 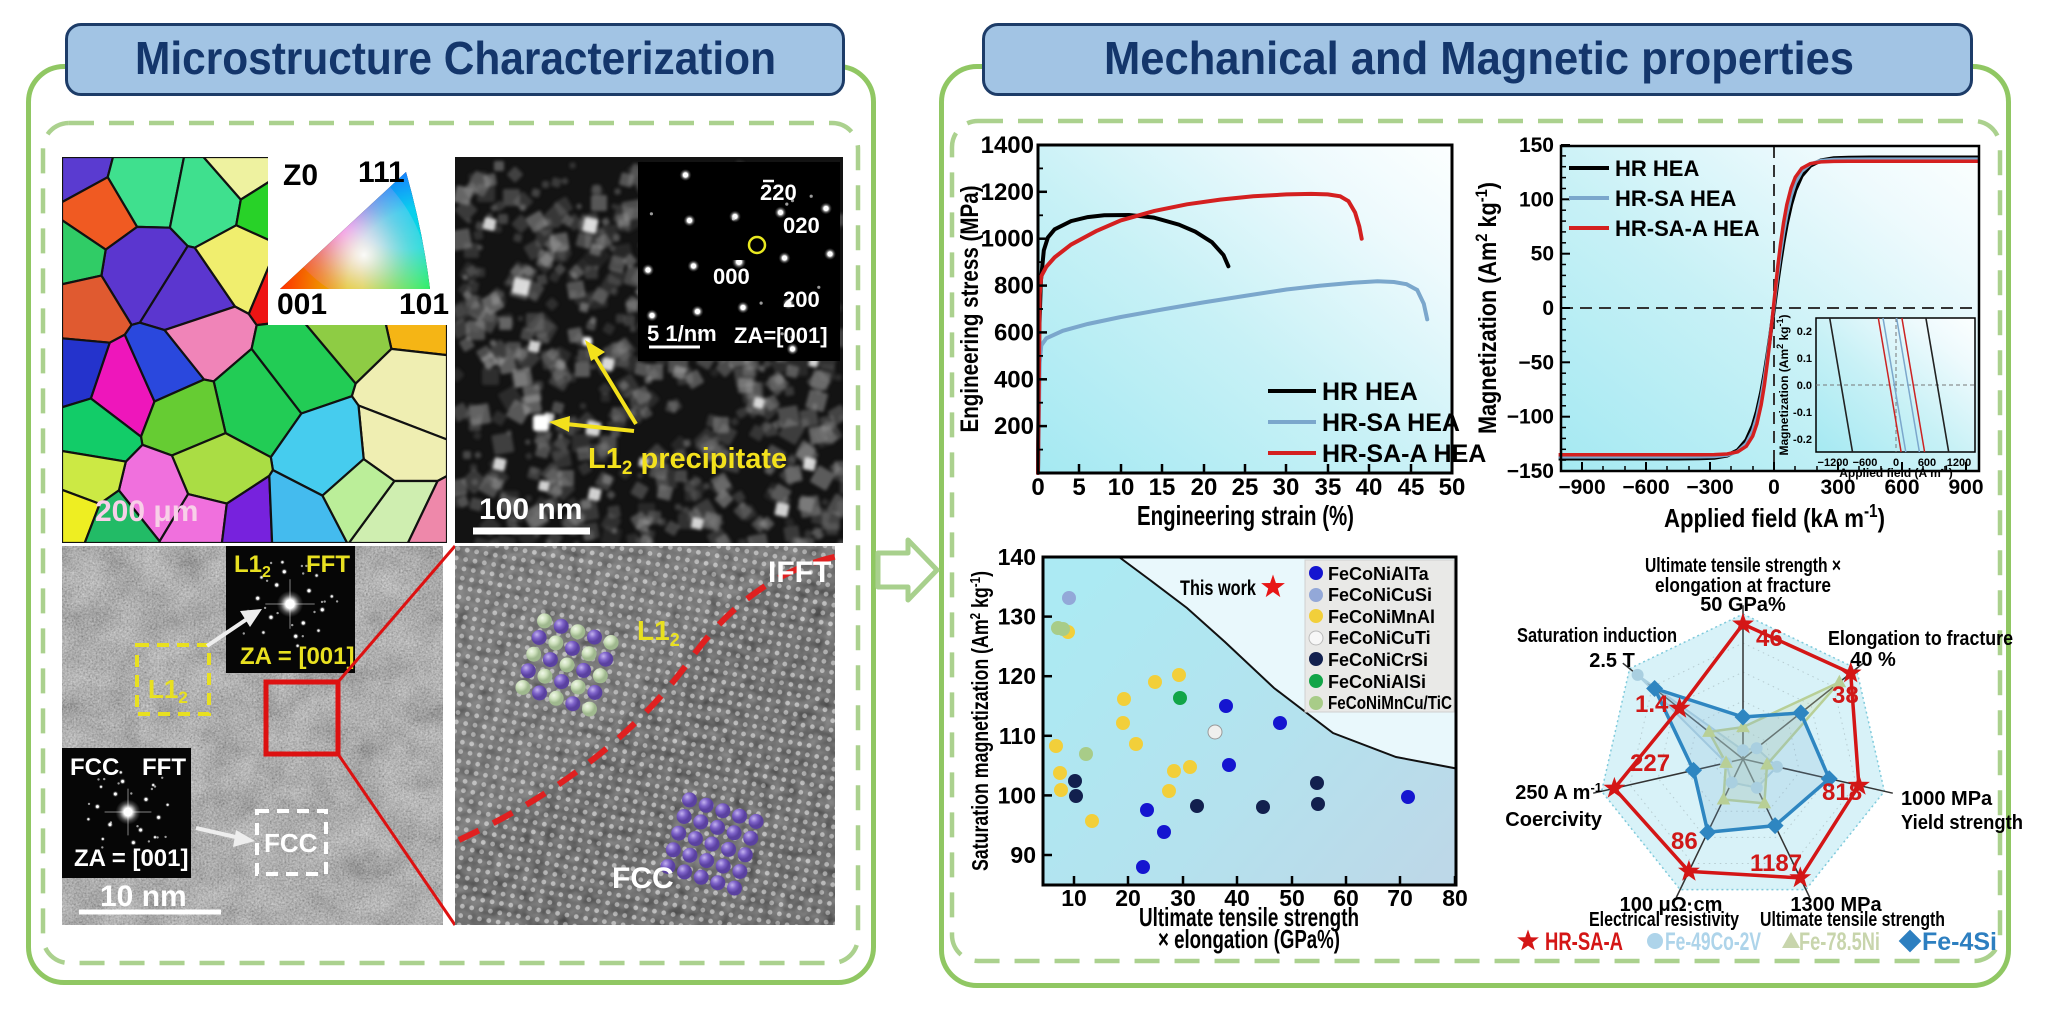 What do you see at coordinates (300, 175) in the screenshot?
I see `svg-text: Z0` at bounding box center [300, 175].